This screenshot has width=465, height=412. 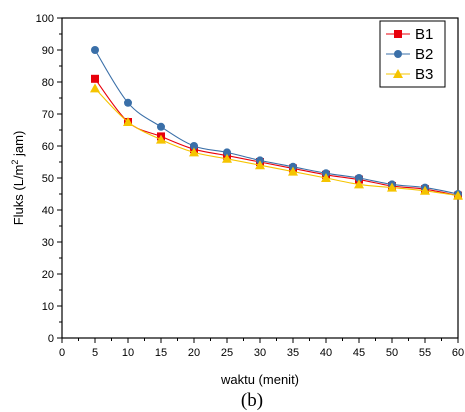 I want to click on y-axis-title-superscript: 2, so click(x=15, y=162).